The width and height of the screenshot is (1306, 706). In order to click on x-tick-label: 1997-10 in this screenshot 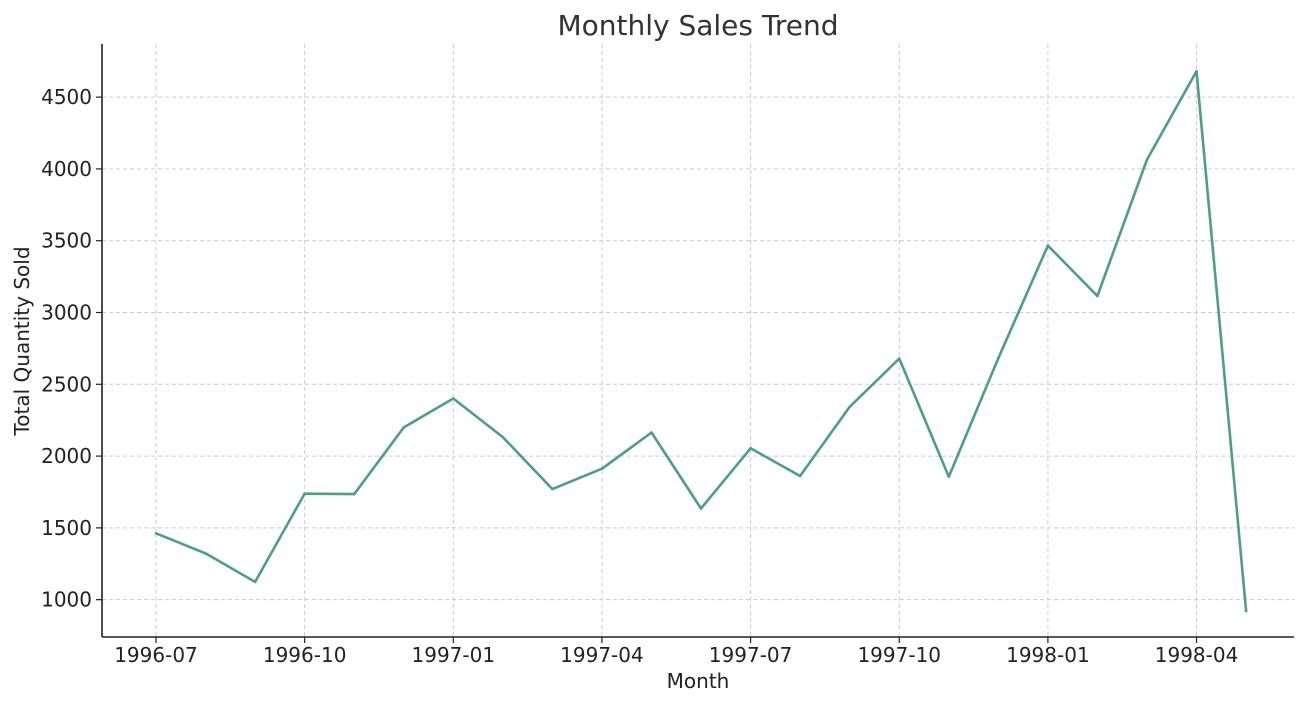, I will do `click(899, 655)`.